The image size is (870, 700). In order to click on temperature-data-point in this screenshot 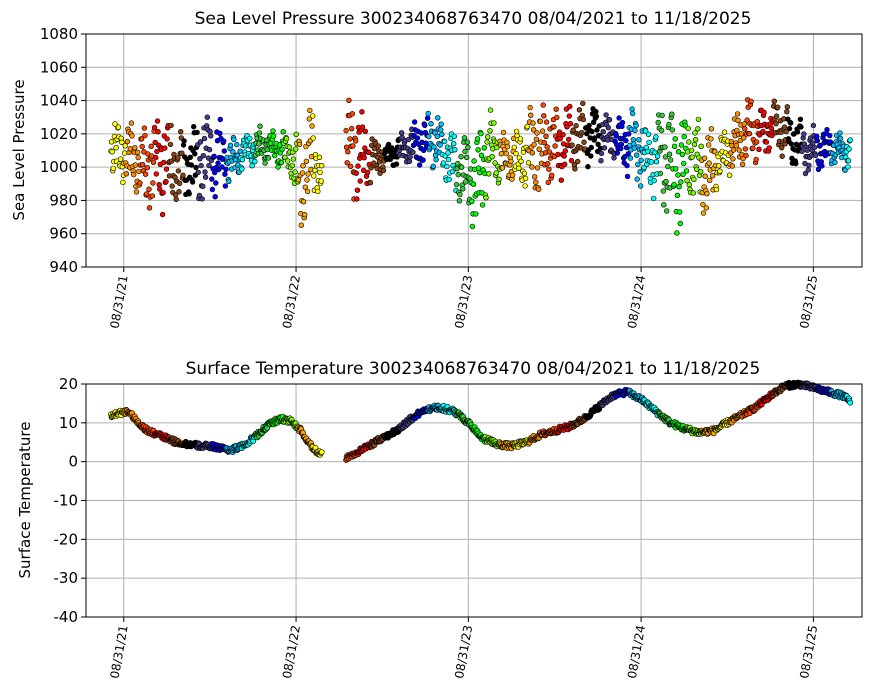, I will do `click(321, 452)`.